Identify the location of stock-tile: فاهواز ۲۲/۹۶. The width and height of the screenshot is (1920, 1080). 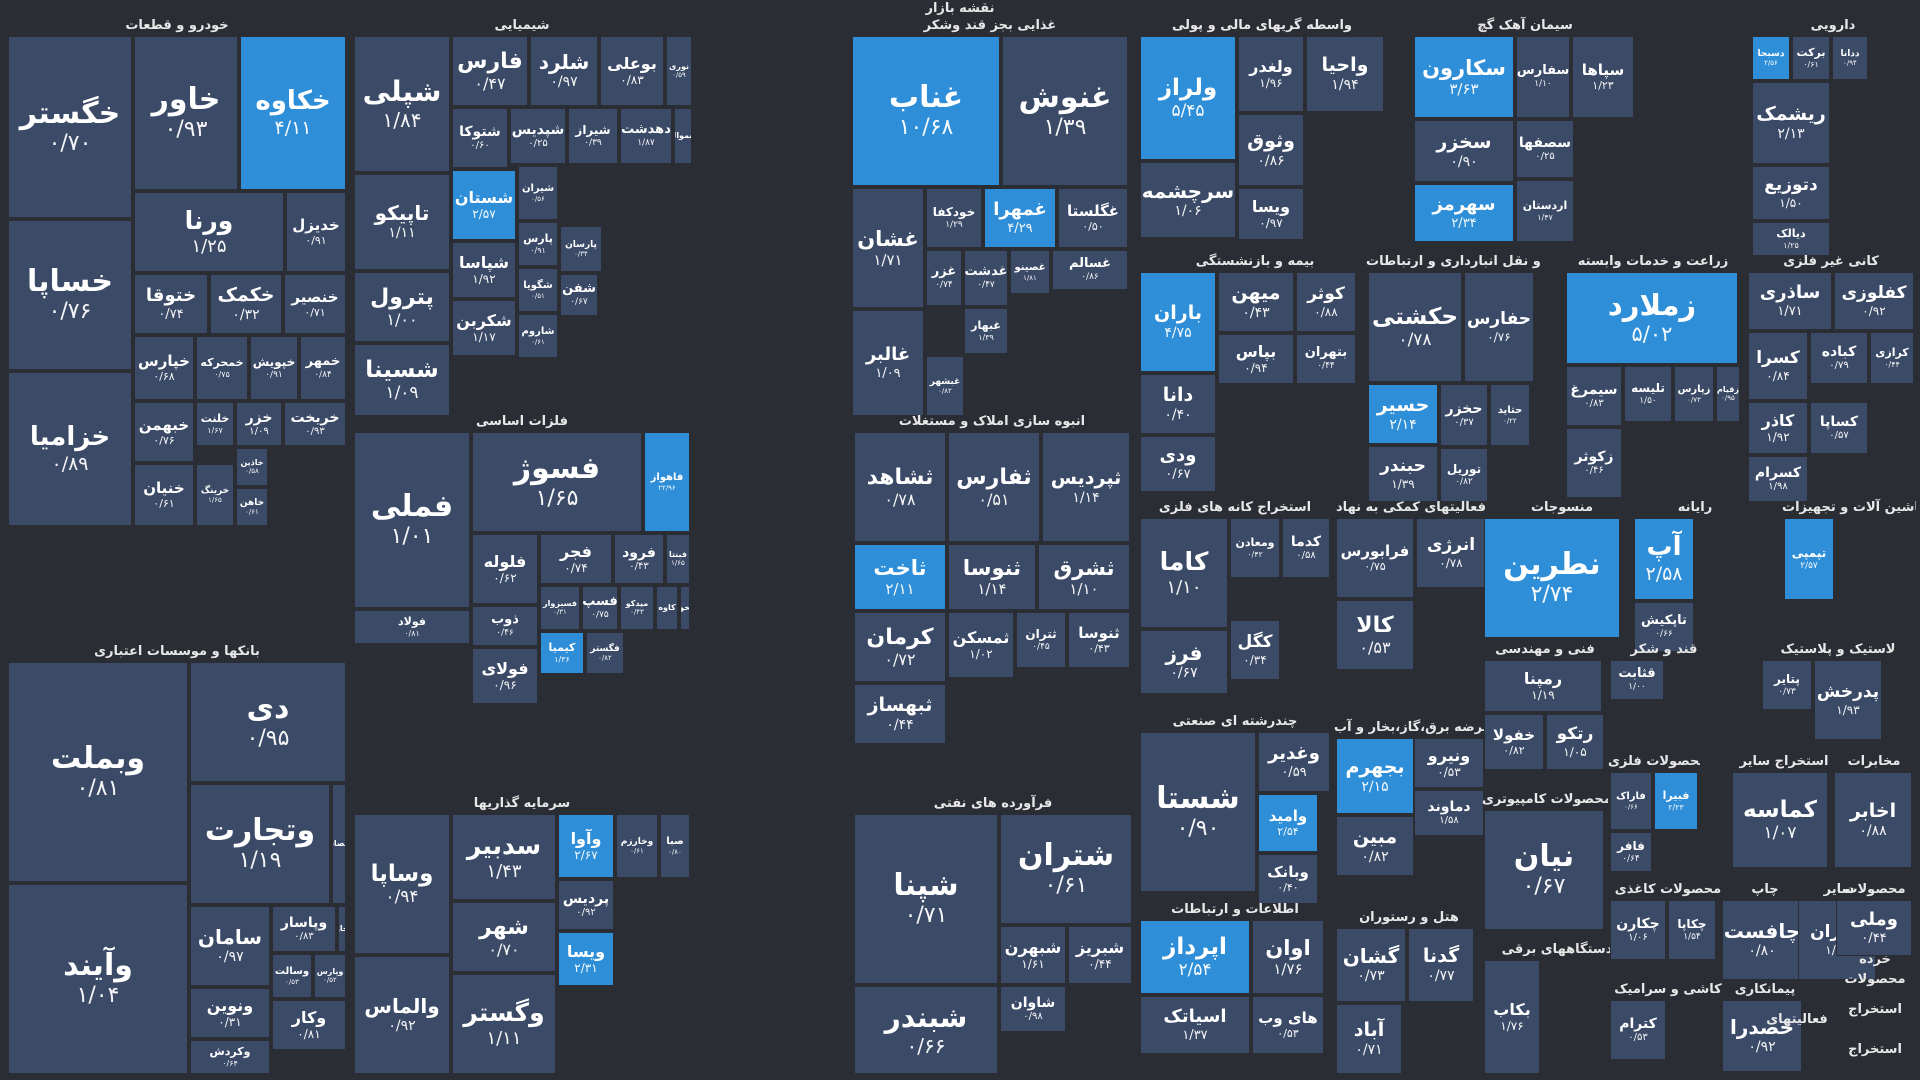
(667, 482).